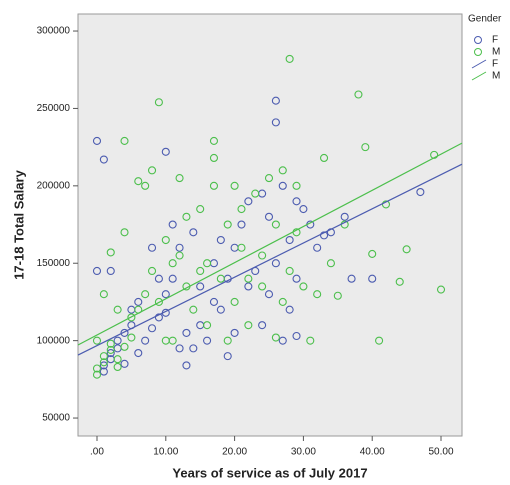 Image resolution: width=510 pixels, height=485 pixels. Describe the element at coordinates (54, 31) in the screenshot. I see `y-tick-label: 300000` at that location.